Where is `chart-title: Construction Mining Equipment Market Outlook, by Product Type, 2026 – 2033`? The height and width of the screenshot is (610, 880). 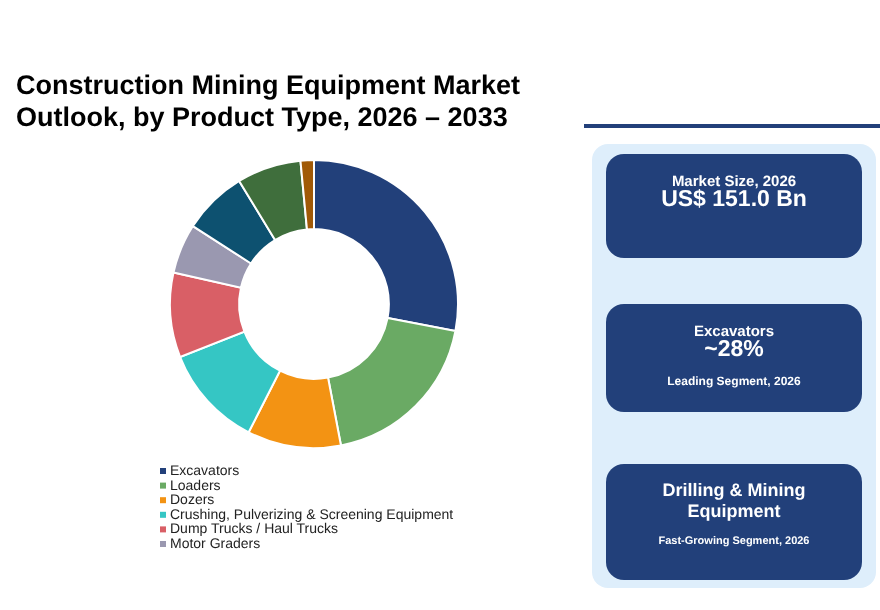 chart-title: Construction Mining Equipment Market Outlook, by Product Type, 2026 – 2033 is located at coordinates (268, 101).